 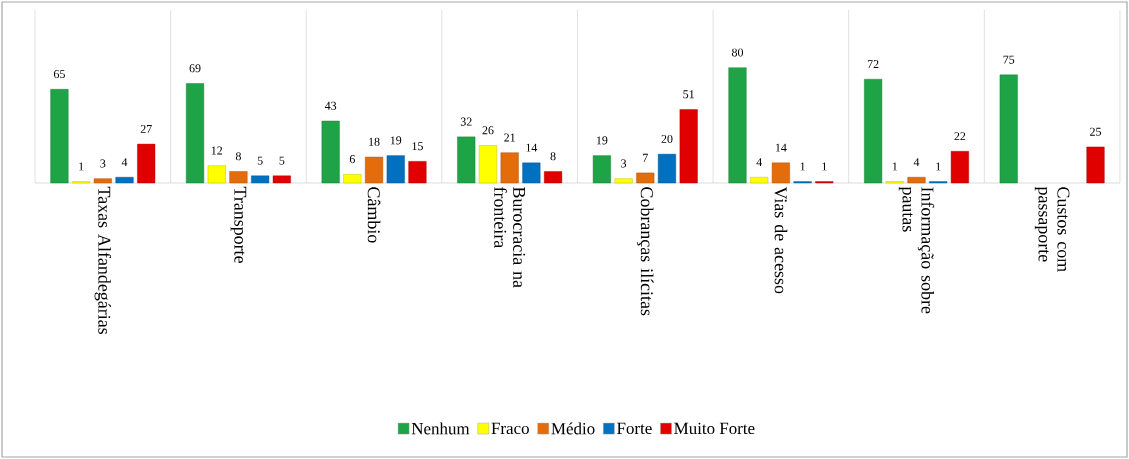 I want to click on data-label: 21, so click(x=509, y=137).